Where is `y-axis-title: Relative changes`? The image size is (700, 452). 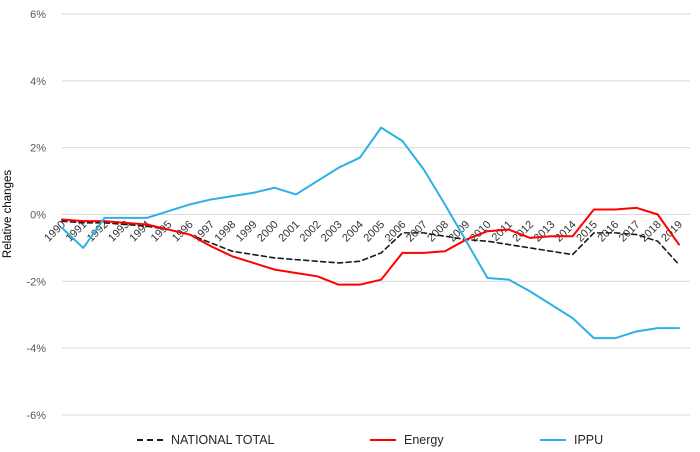
y-axis-title: Relative changes is located at coordinates (8, 214).